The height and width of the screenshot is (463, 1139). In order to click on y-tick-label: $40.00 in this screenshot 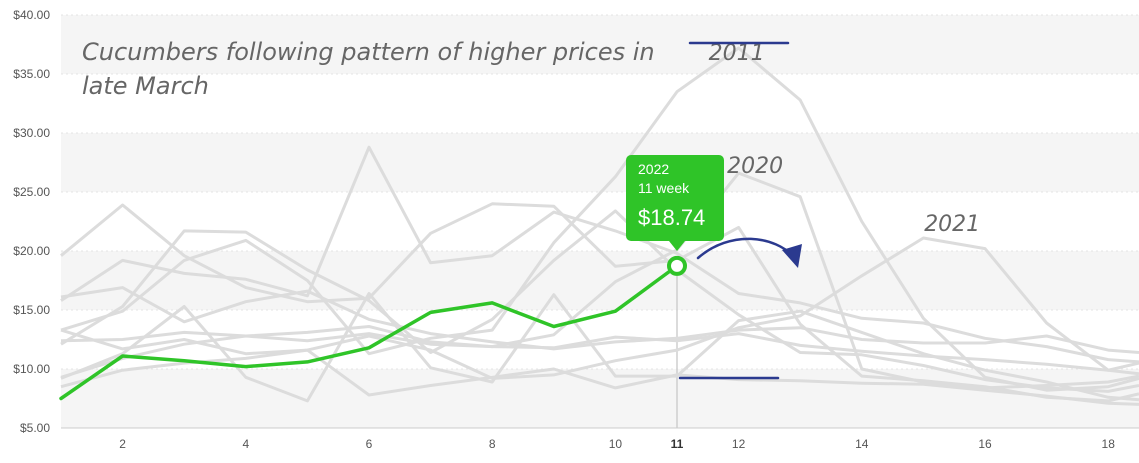, I will do `click(31, 15)`.